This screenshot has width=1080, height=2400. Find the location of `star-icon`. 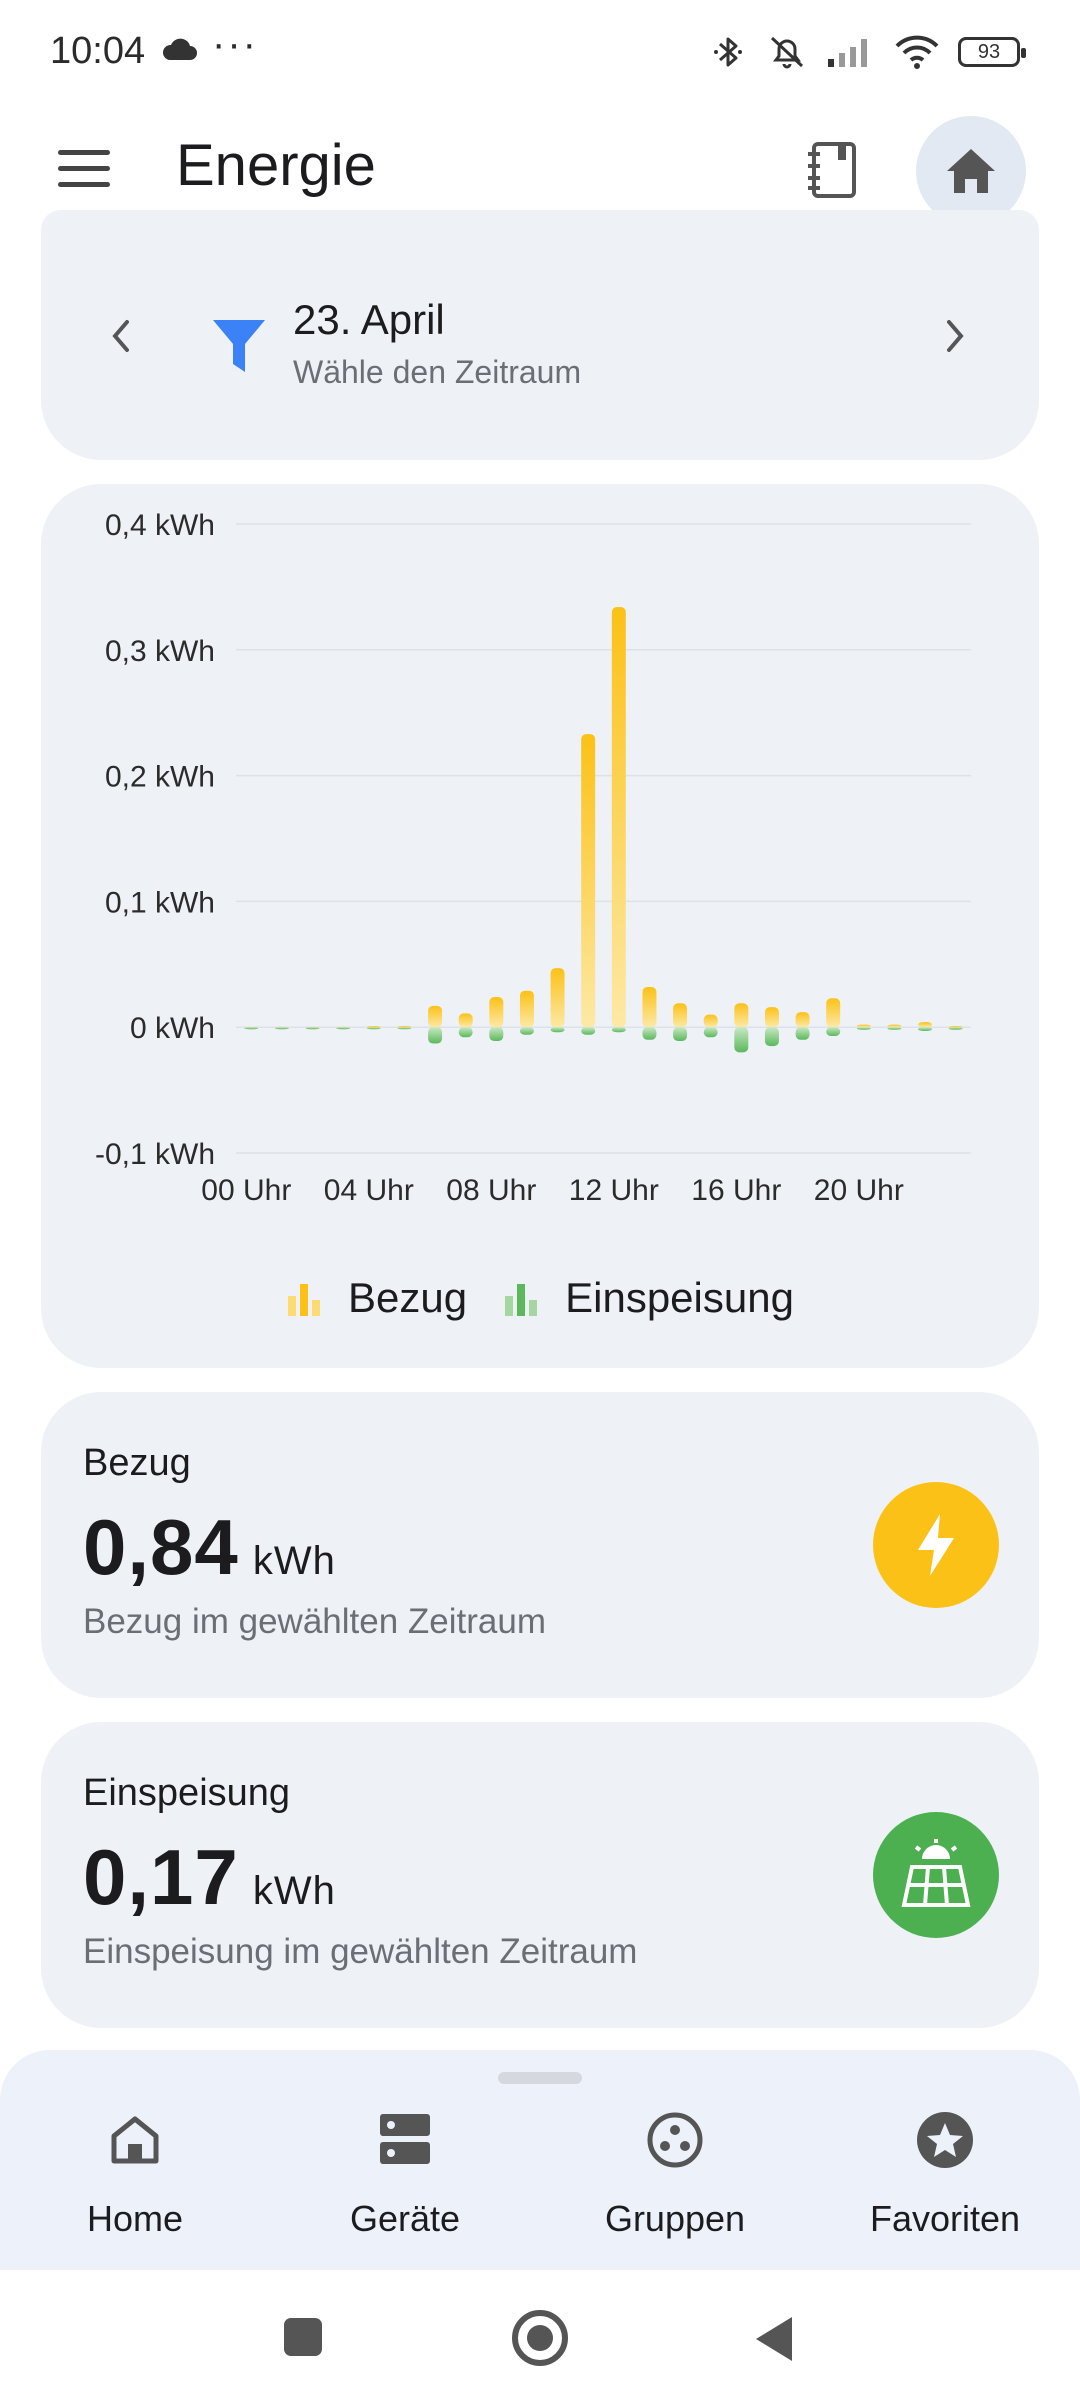

star-icon is located at coordinates (945, 2140).